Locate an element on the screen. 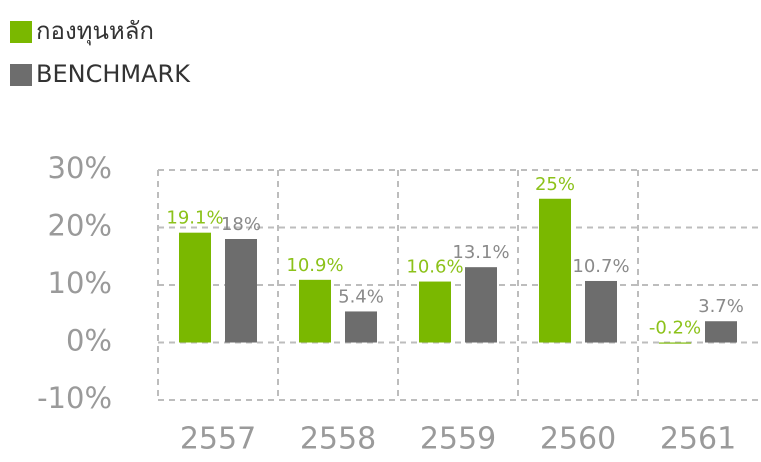 Image resolution: width=761 pixels, height=462 pixels. value-label: 13.1% is located at coordinates (480, 252).